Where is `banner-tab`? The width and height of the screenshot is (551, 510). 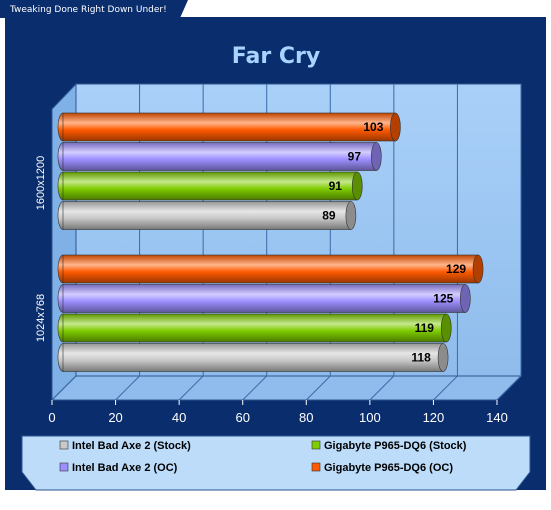 banner-tab is located at coordinates (94, 9).